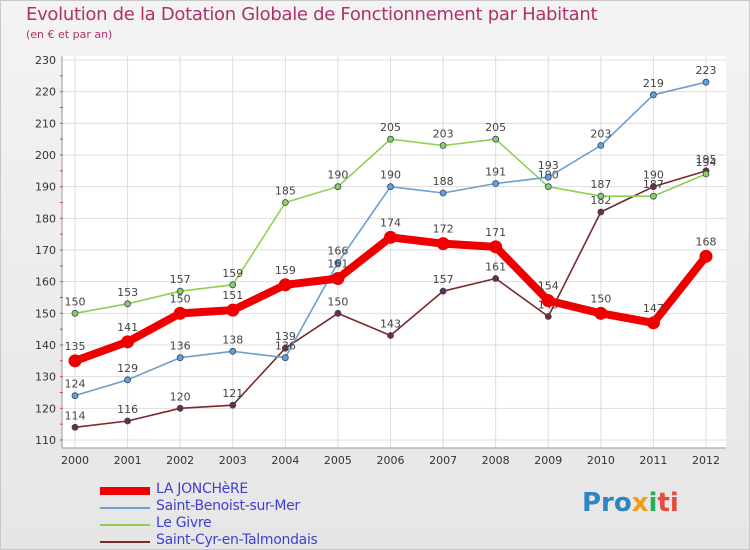  I want to click on y-tick-label: 120, so click(45, 408).